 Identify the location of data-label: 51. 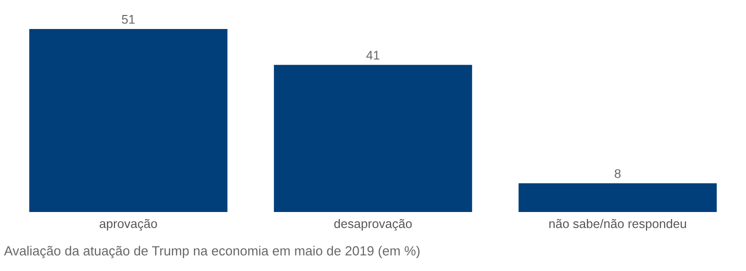
(128, 19).